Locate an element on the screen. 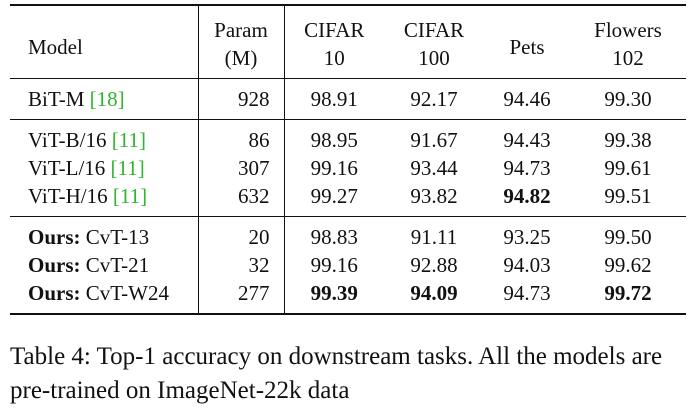 The width and height of the screenshot is (696, 419). cell-cifar10: 99.27 is located at coordinates (334, 199).